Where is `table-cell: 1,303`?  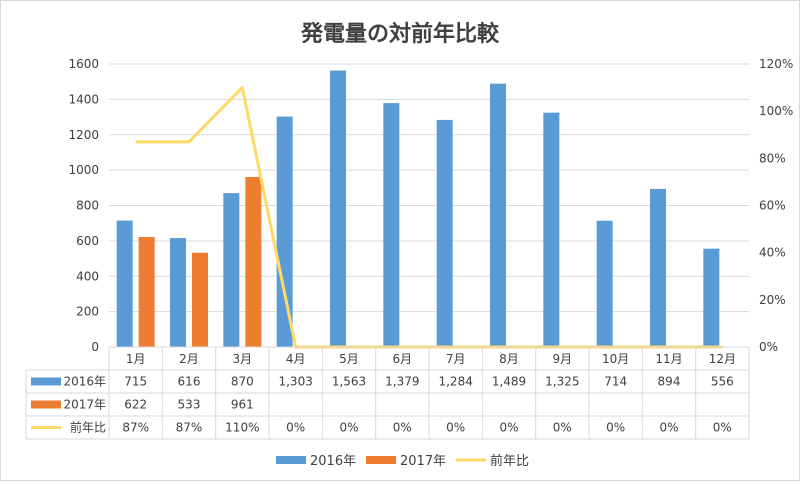 table-cell: 1,303 is located at coordinates (295, 382).